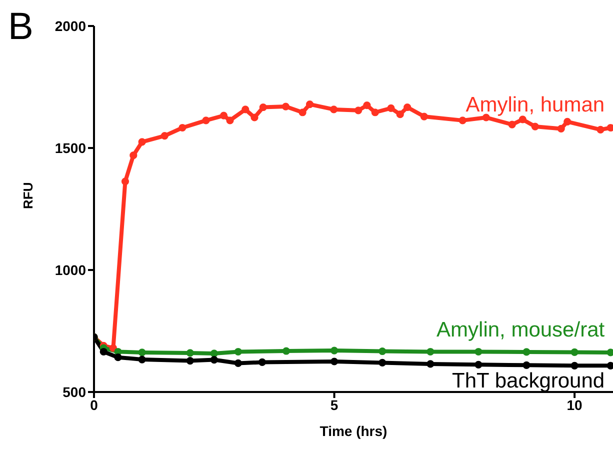 Image resolution: width=613 pixels, height=449 pixels. What do you see at coordinates (520, 330) in the screenshot?
I see `series-label: Amylin, mouse/rat` at bounding box center [520, 330].